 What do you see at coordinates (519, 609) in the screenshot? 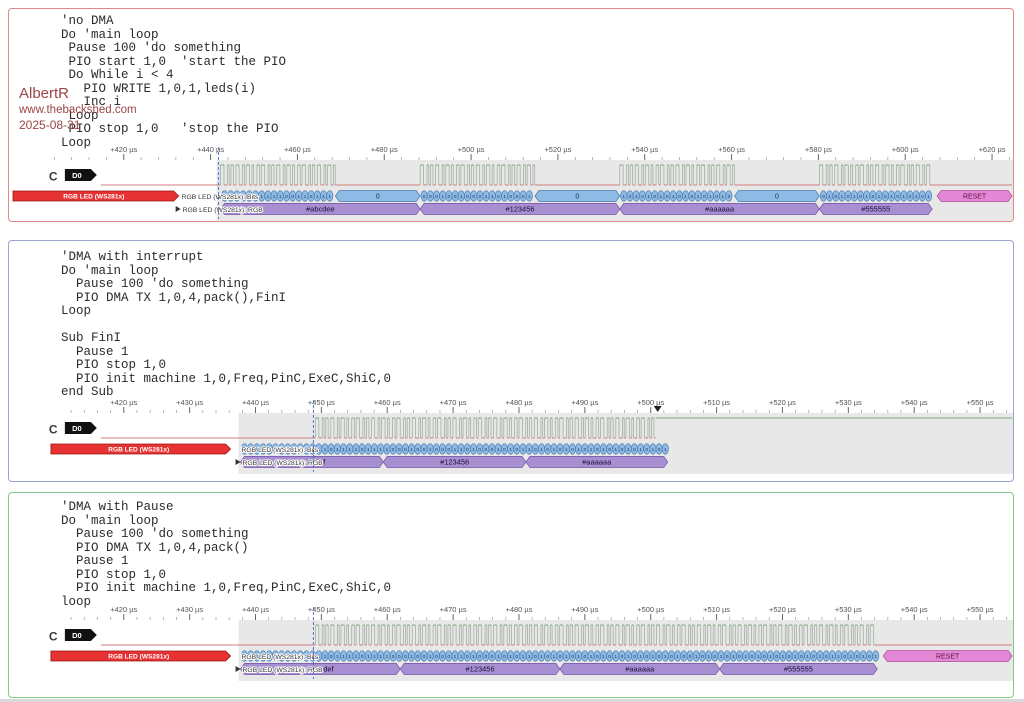
I see `svg-text: +480 µs` at bounding box center [519, 609].